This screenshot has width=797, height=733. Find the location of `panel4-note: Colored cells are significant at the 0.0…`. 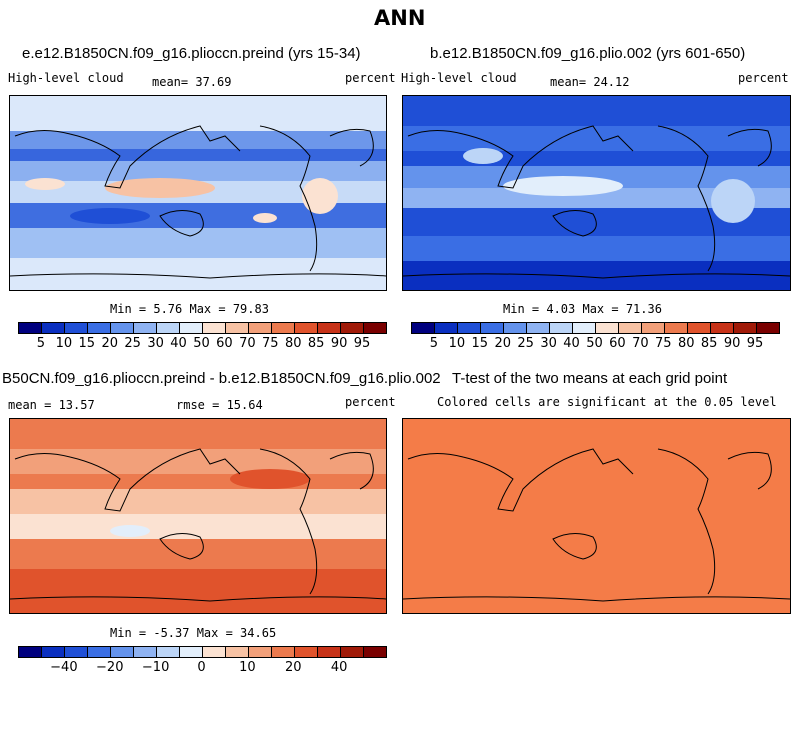

panel4-note: Colored cells are significant at the 0.0… is located at coordinates (607, 402).